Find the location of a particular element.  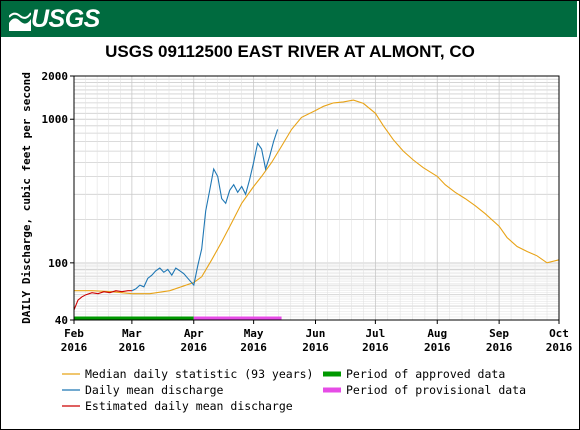

legend-label: Period of approved data is located at coordinates (425, 374).